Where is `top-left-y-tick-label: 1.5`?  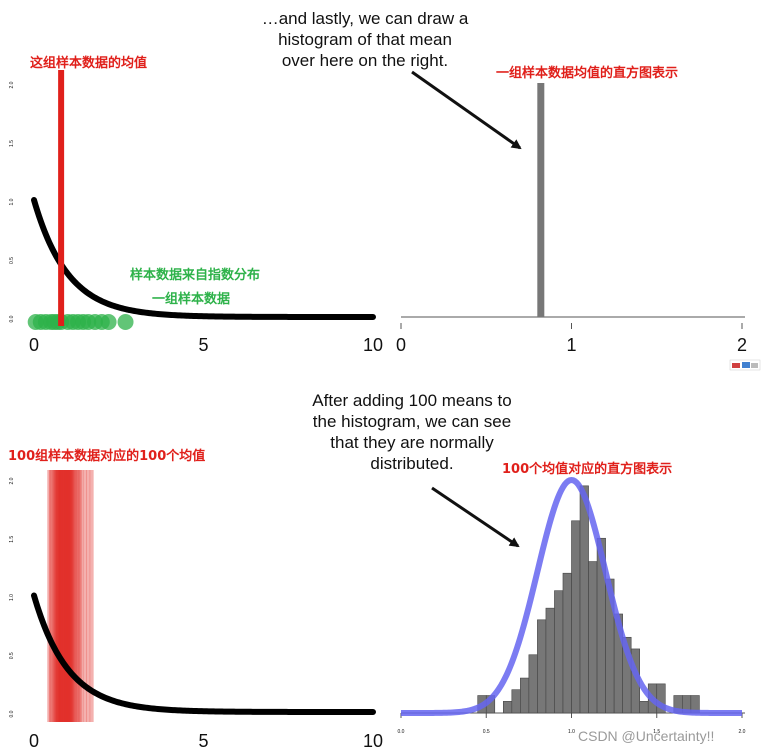 top-left-y-tick-label: 1.5 is located at coordinates (12, 143).